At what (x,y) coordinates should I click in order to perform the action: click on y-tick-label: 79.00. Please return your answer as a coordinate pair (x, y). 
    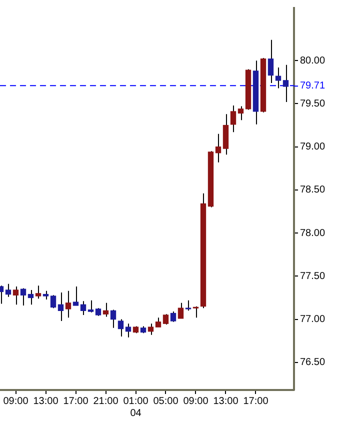
    Looking at the image, I should click on (313, 147).